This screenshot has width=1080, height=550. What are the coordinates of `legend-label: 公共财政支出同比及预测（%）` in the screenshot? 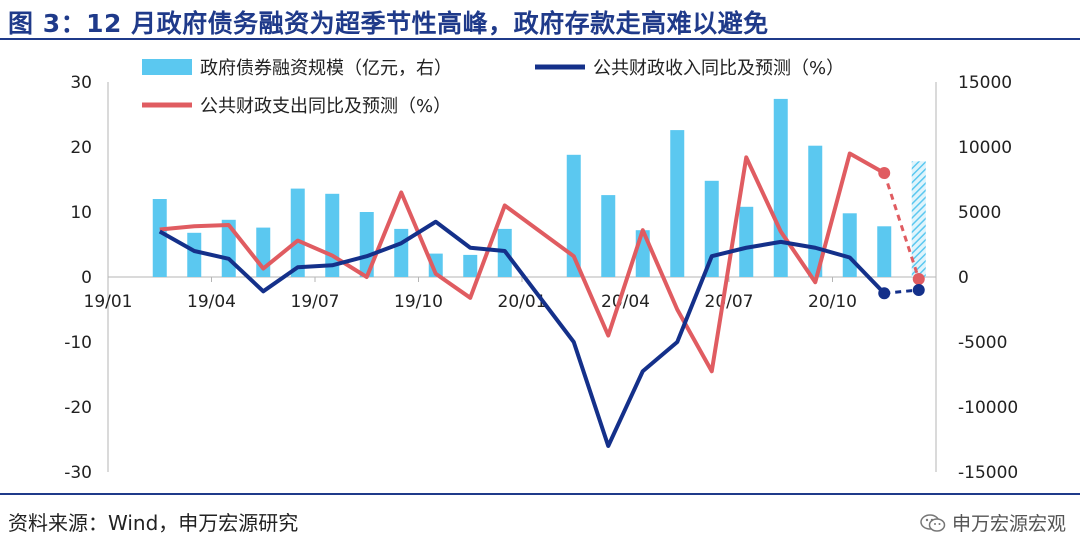 It's located at (325, 106).